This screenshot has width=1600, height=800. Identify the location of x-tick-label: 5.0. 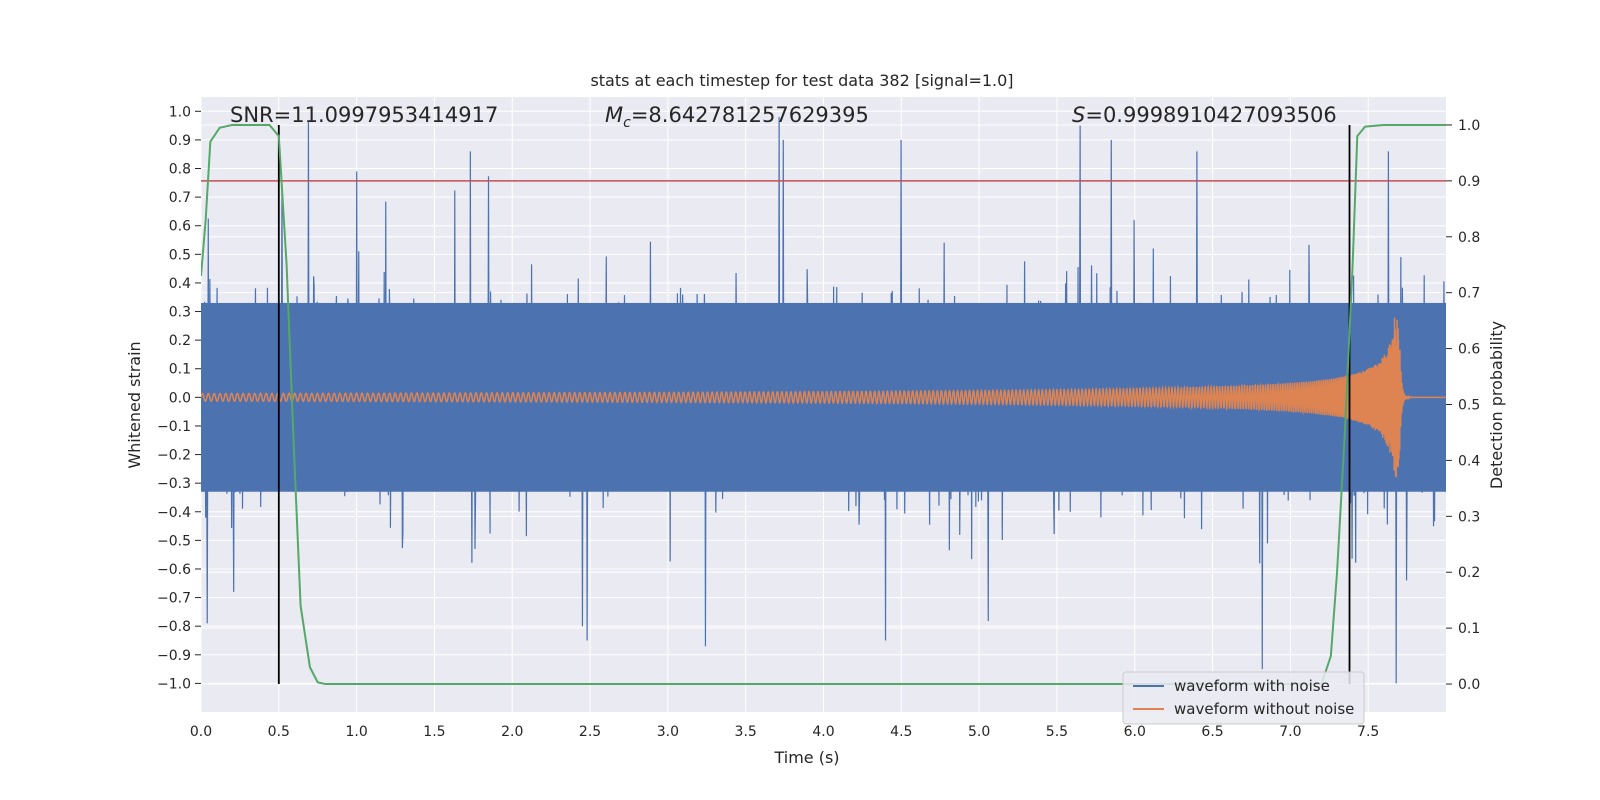
(979, 732).